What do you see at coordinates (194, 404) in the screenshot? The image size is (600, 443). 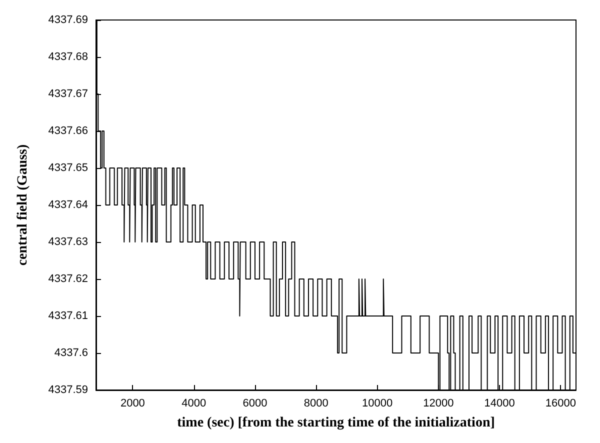 I see `x-tick-label: 4000` at bounding box center [194, 404].